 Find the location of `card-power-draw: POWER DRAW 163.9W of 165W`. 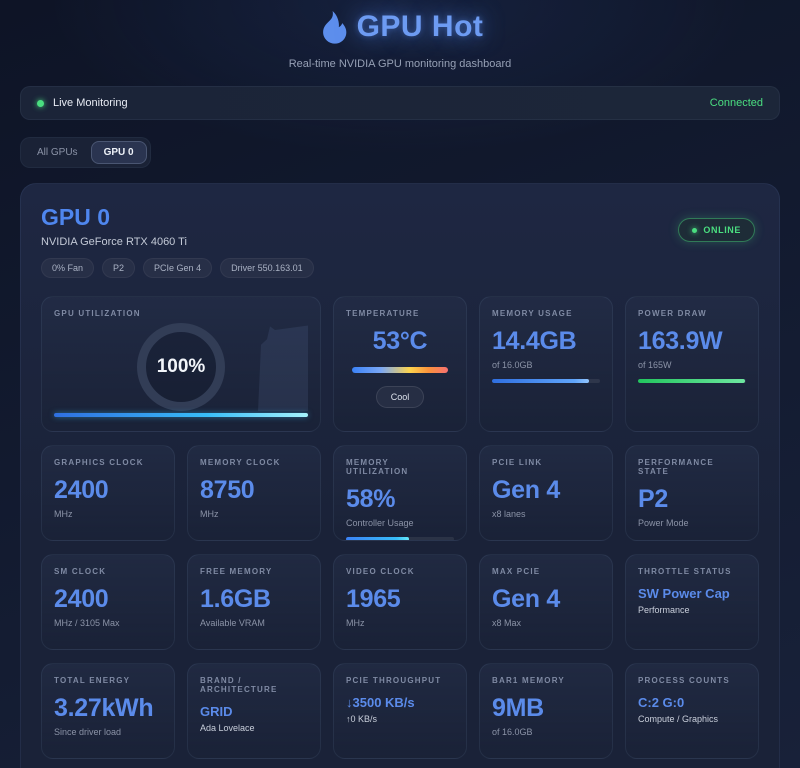

card-power-draw: POWER DRAW 163.9W of 165W is located at coordinates (692, 364).